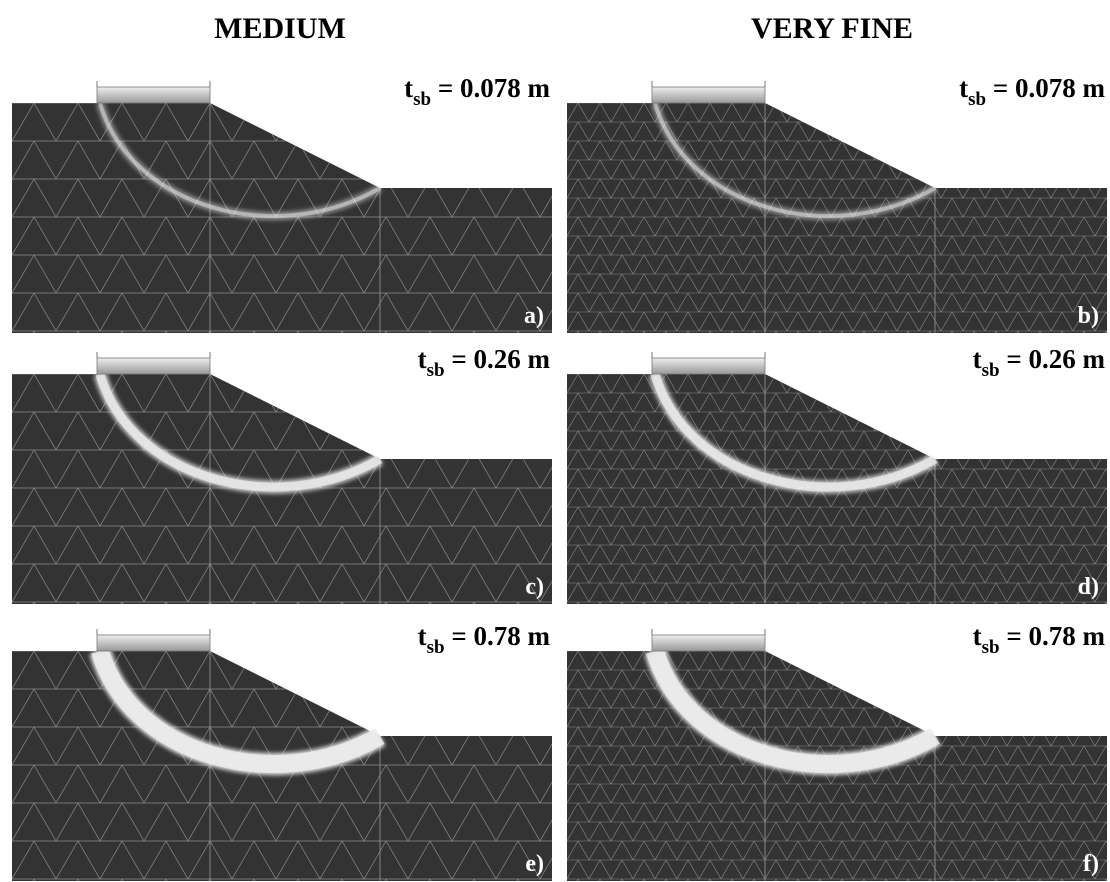 This screenshot has width=1110, height=882. I want to click on mesh-panel: tsb = 0.78 m e), so click(282, 751).